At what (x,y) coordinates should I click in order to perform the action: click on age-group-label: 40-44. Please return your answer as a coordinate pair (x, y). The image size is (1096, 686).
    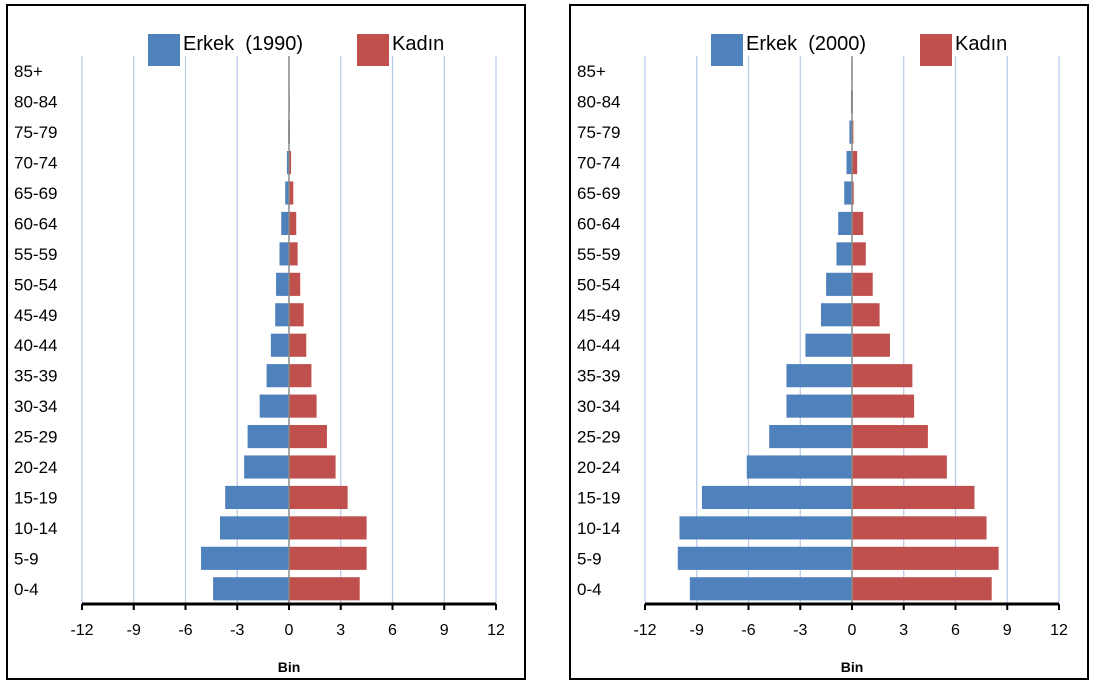
    Looking at the image, I should click on (35, 345).